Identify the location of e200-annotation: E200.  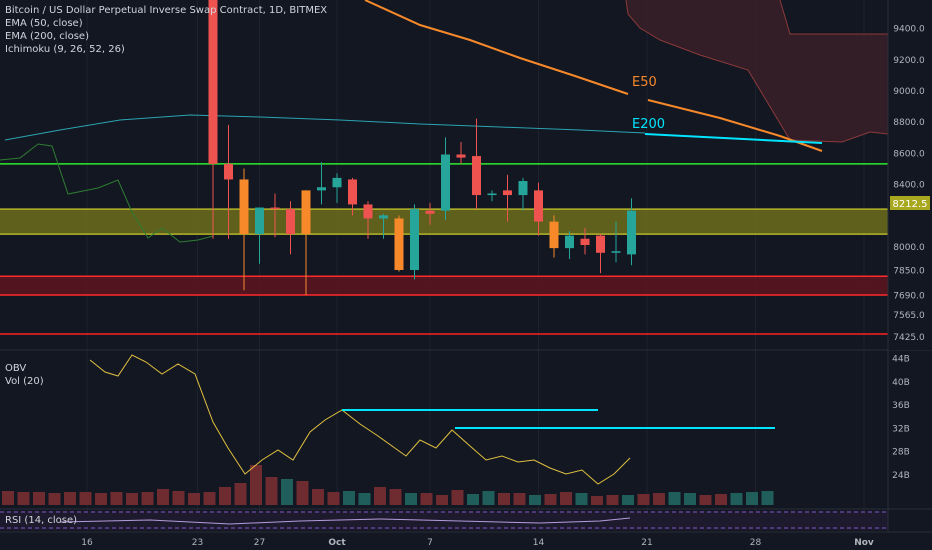
(648, 124).